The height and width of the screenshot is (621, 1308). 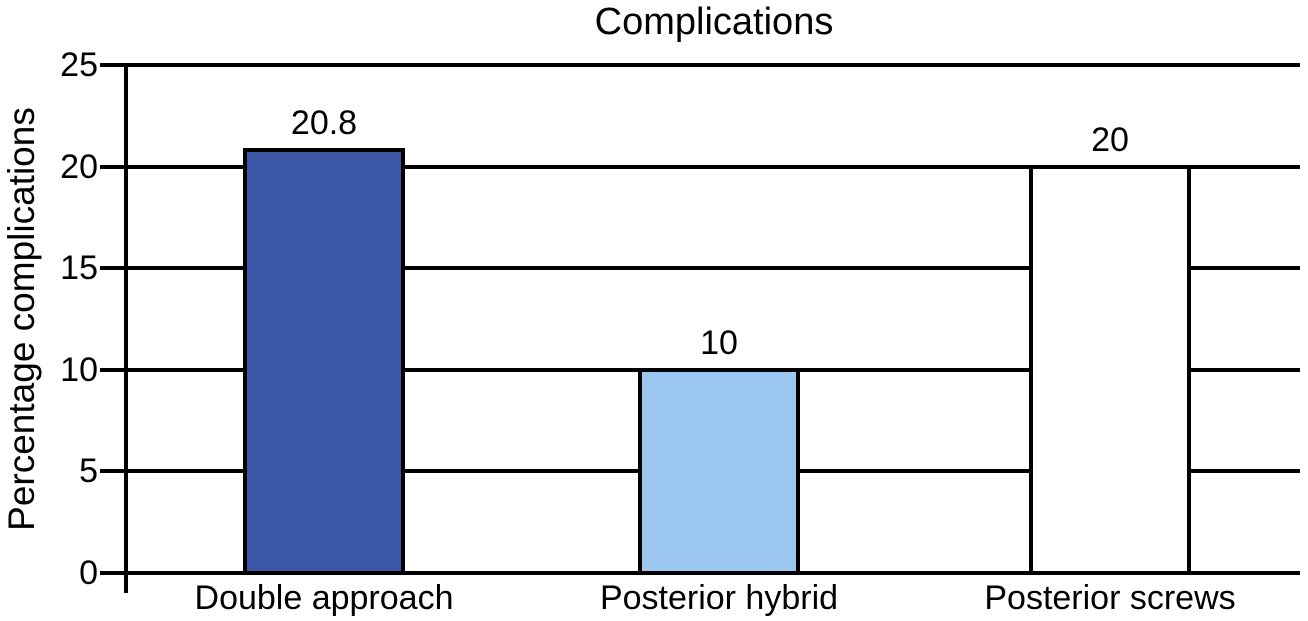 What do you see at coordinates (79, 65) in the screenshot?
I see `y-tick-label-25: 25` at bounding box center [79, 65].